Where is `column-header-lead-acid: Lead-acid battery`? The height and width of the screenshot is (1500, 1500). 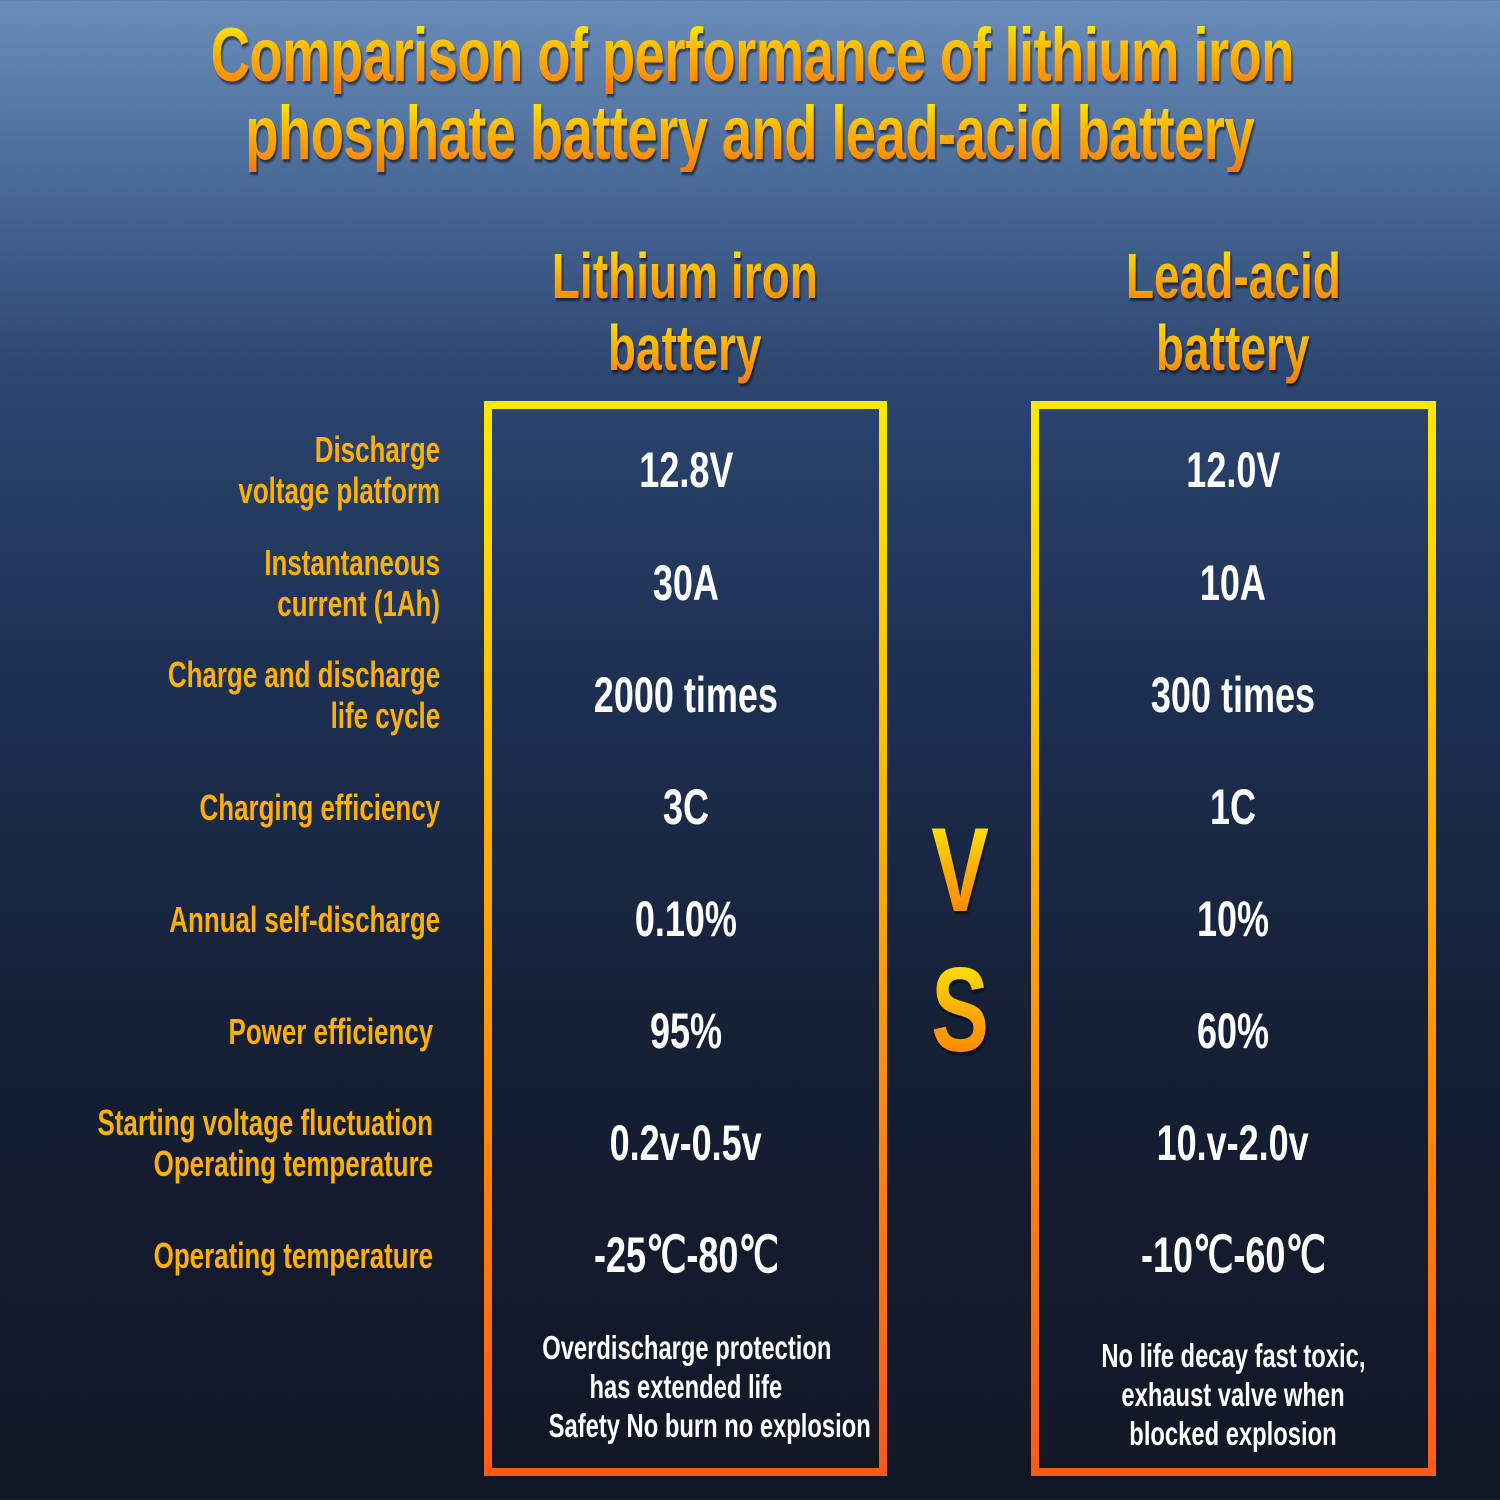
column-header-lead-acid: Lead-acid battery is located at coordinates (1233, 312).